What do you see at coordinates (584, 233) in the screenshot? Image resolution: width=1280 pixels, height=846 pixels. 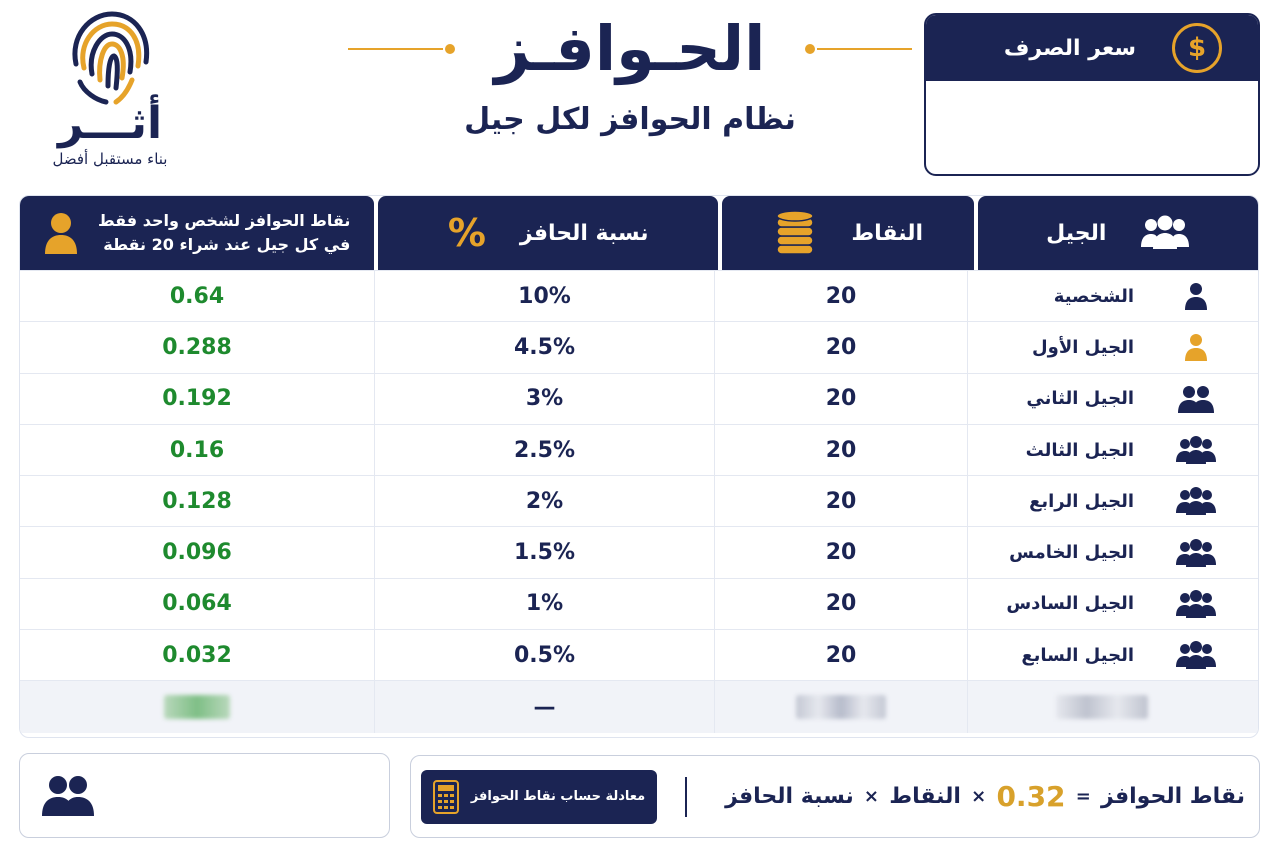 I see `header-rate-label: نسبة الحافز` at bounding box center [584, 233].